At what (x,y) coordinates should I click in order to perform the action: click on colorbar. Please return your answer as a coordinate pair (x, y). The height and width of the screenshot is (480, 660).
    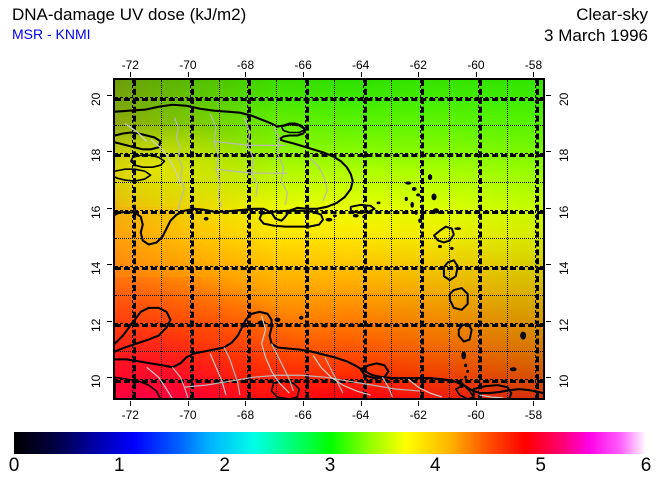
    Looking at the image, I should click on (330, 443).